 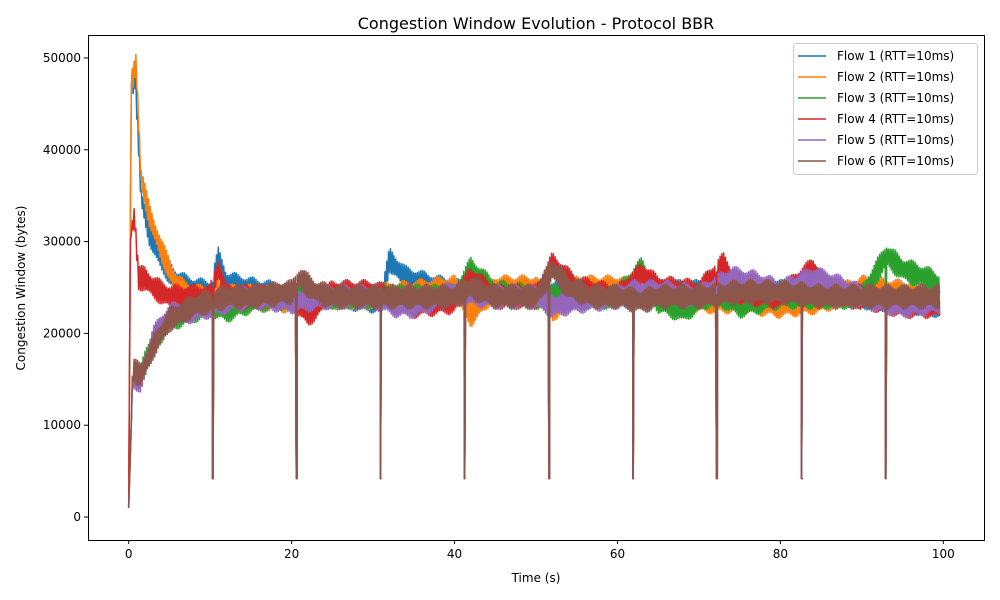 What do you see at coordinates (454, 554) in the screenshot?
I see `x-tick-label: 40` at bounding box center [454, 554].